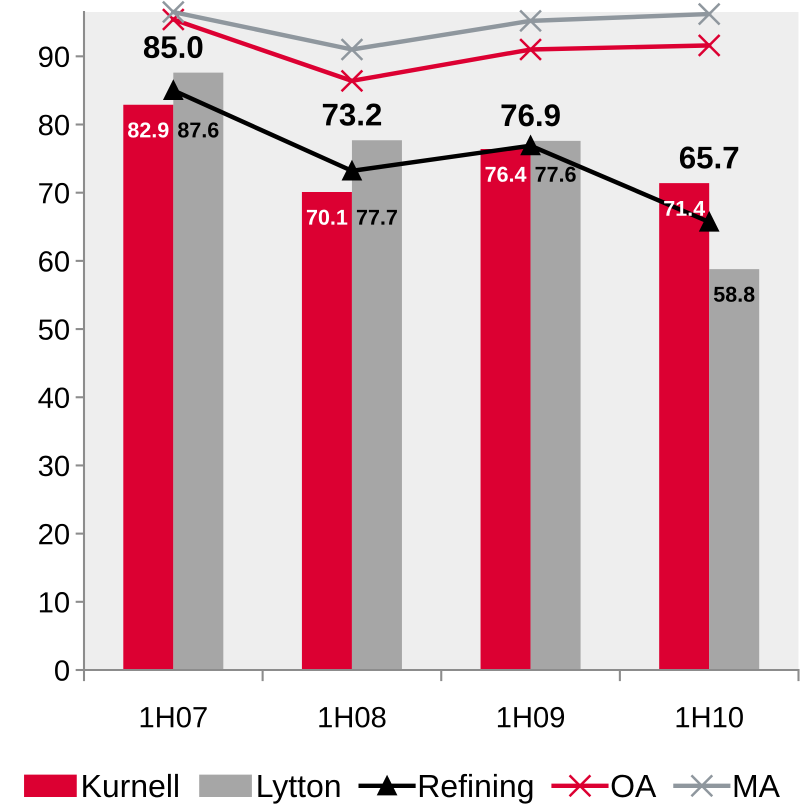 This screenshot has width=804, height=806. What do you see at coordinates (299, 789) in the screenshot?
I see `legend-label: Lytton` at bounding box center [299, 789].